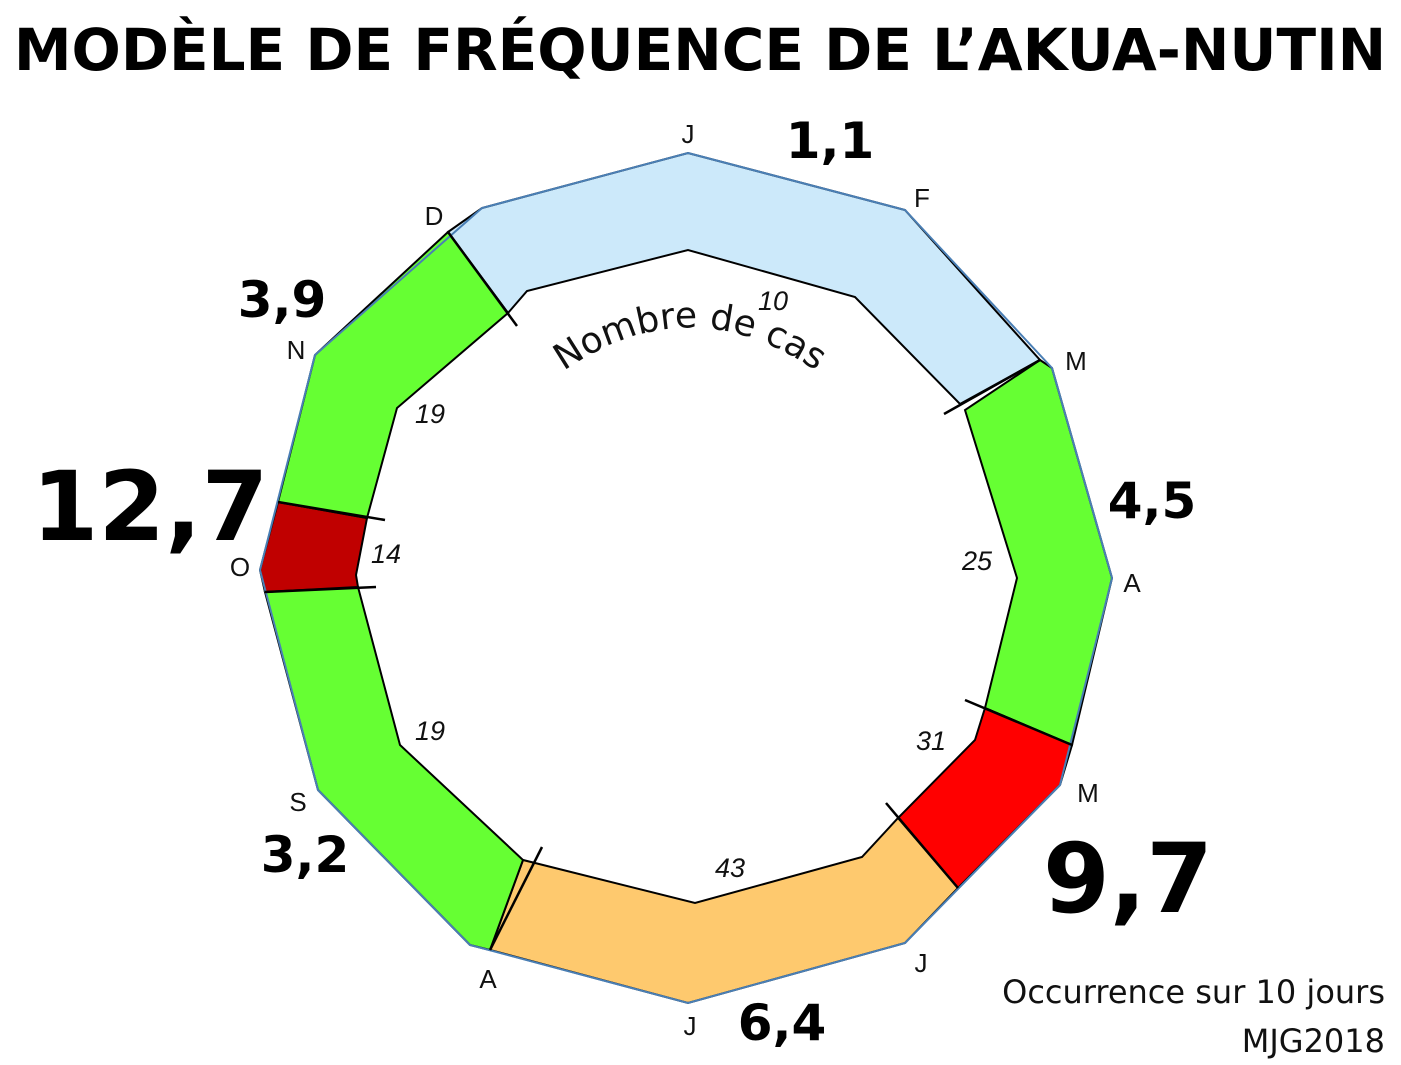 This screenshot has height=1065, width=1401. What do you see at coordinates (830, 141) in the screenshot?
I see `occurrence-jan-mar: 1,1` at bounding box center [830, 141].